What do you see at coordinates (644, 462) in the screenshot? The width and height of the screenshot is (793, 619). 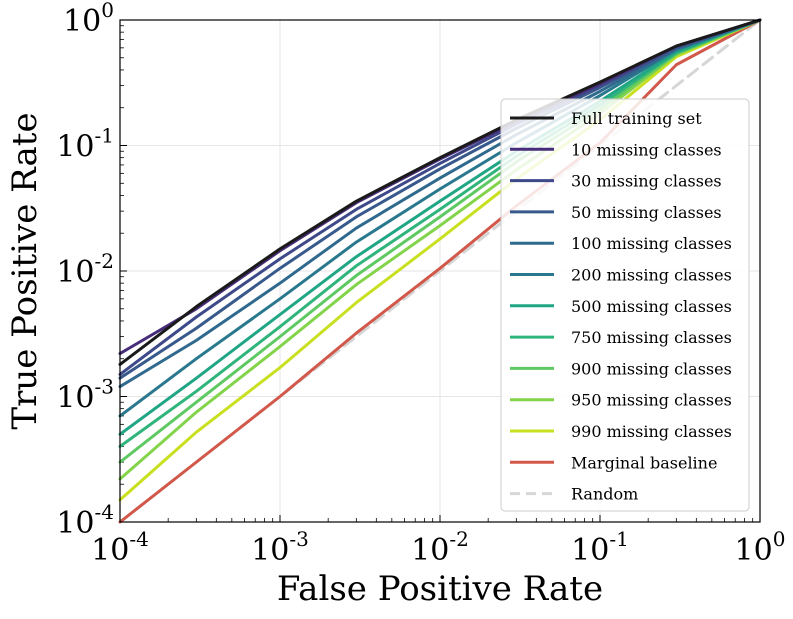 I see `legend-label: Marginal baseline` at bounding box center [644, 462].